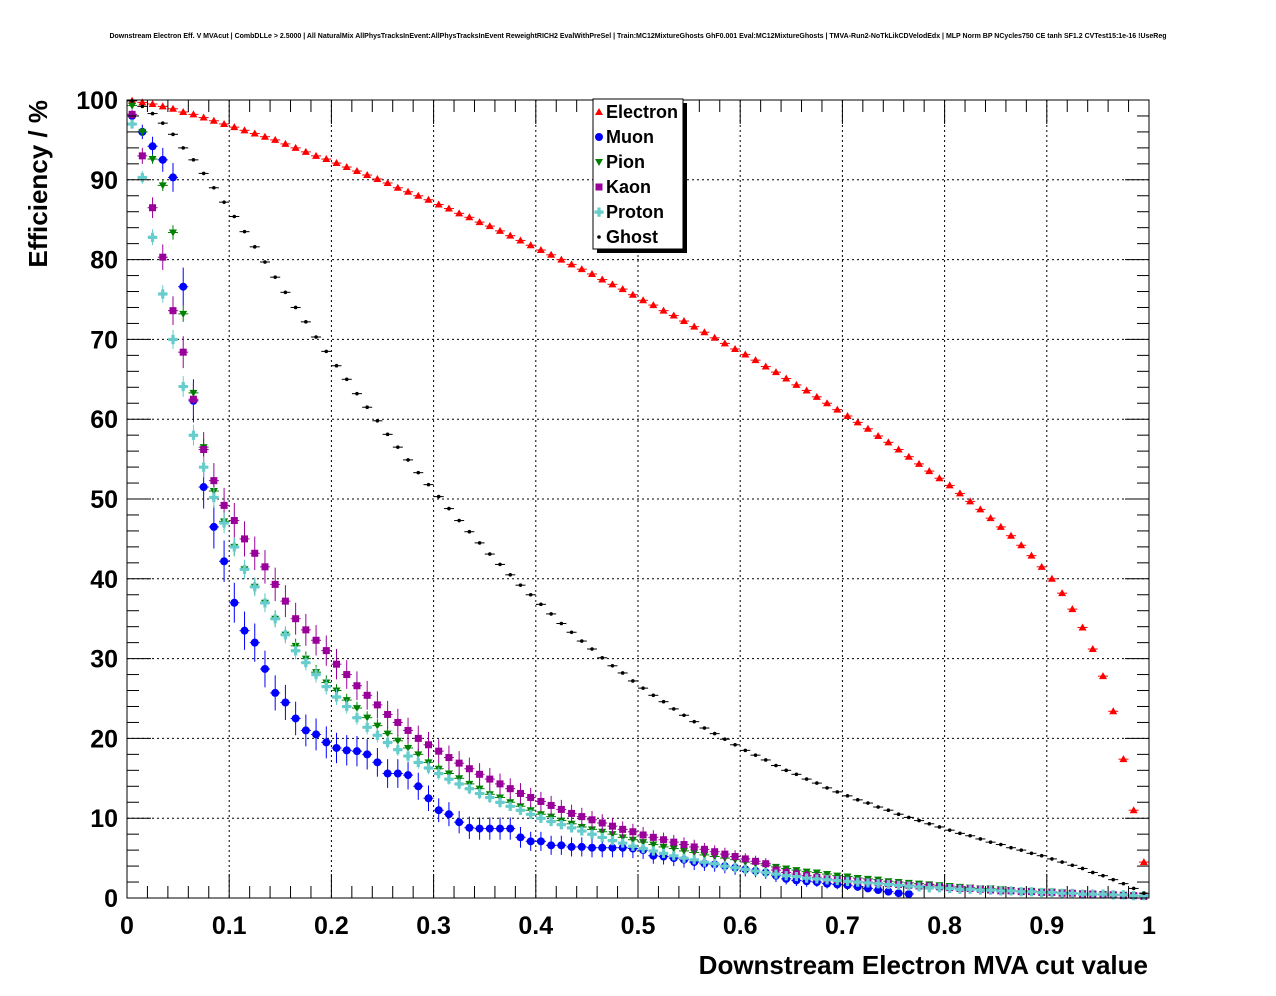  Describe the element at coordinates (104, 181) in the screenshot. I see `y-tick-label: 90` at that location.